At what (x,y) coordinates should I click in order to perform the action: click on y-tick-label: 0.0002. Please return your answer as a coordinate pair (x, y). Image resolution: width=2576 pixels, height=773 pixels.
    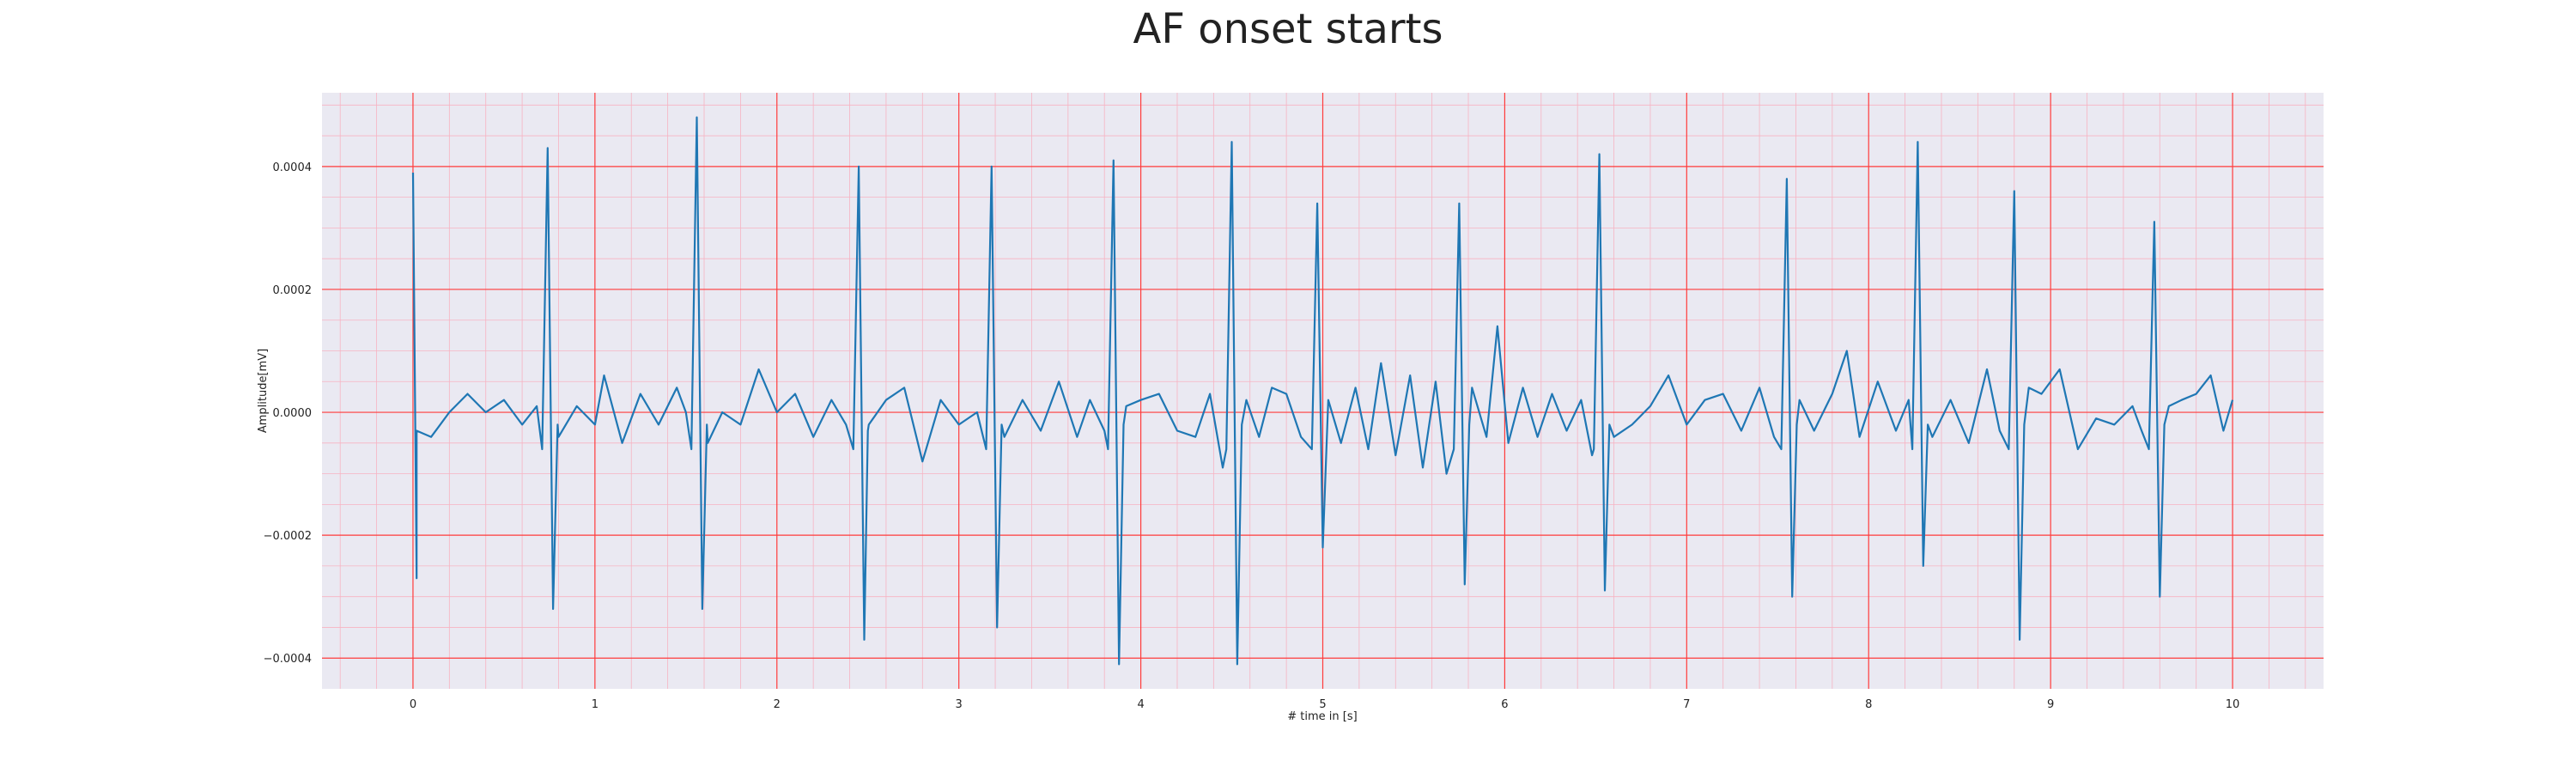
    Looking at the image, I should click on (293, 290).